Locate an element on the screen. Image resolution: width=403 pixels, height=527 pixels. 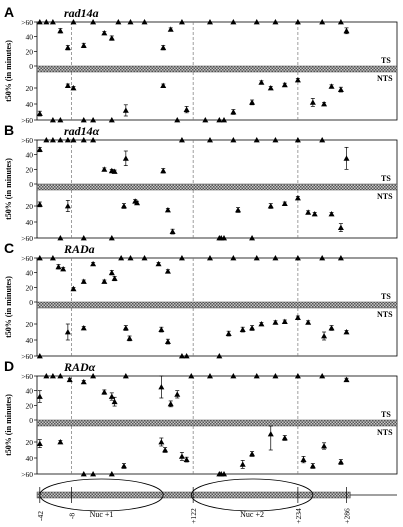
panel-letter: C is located at coordinates (9, 248).